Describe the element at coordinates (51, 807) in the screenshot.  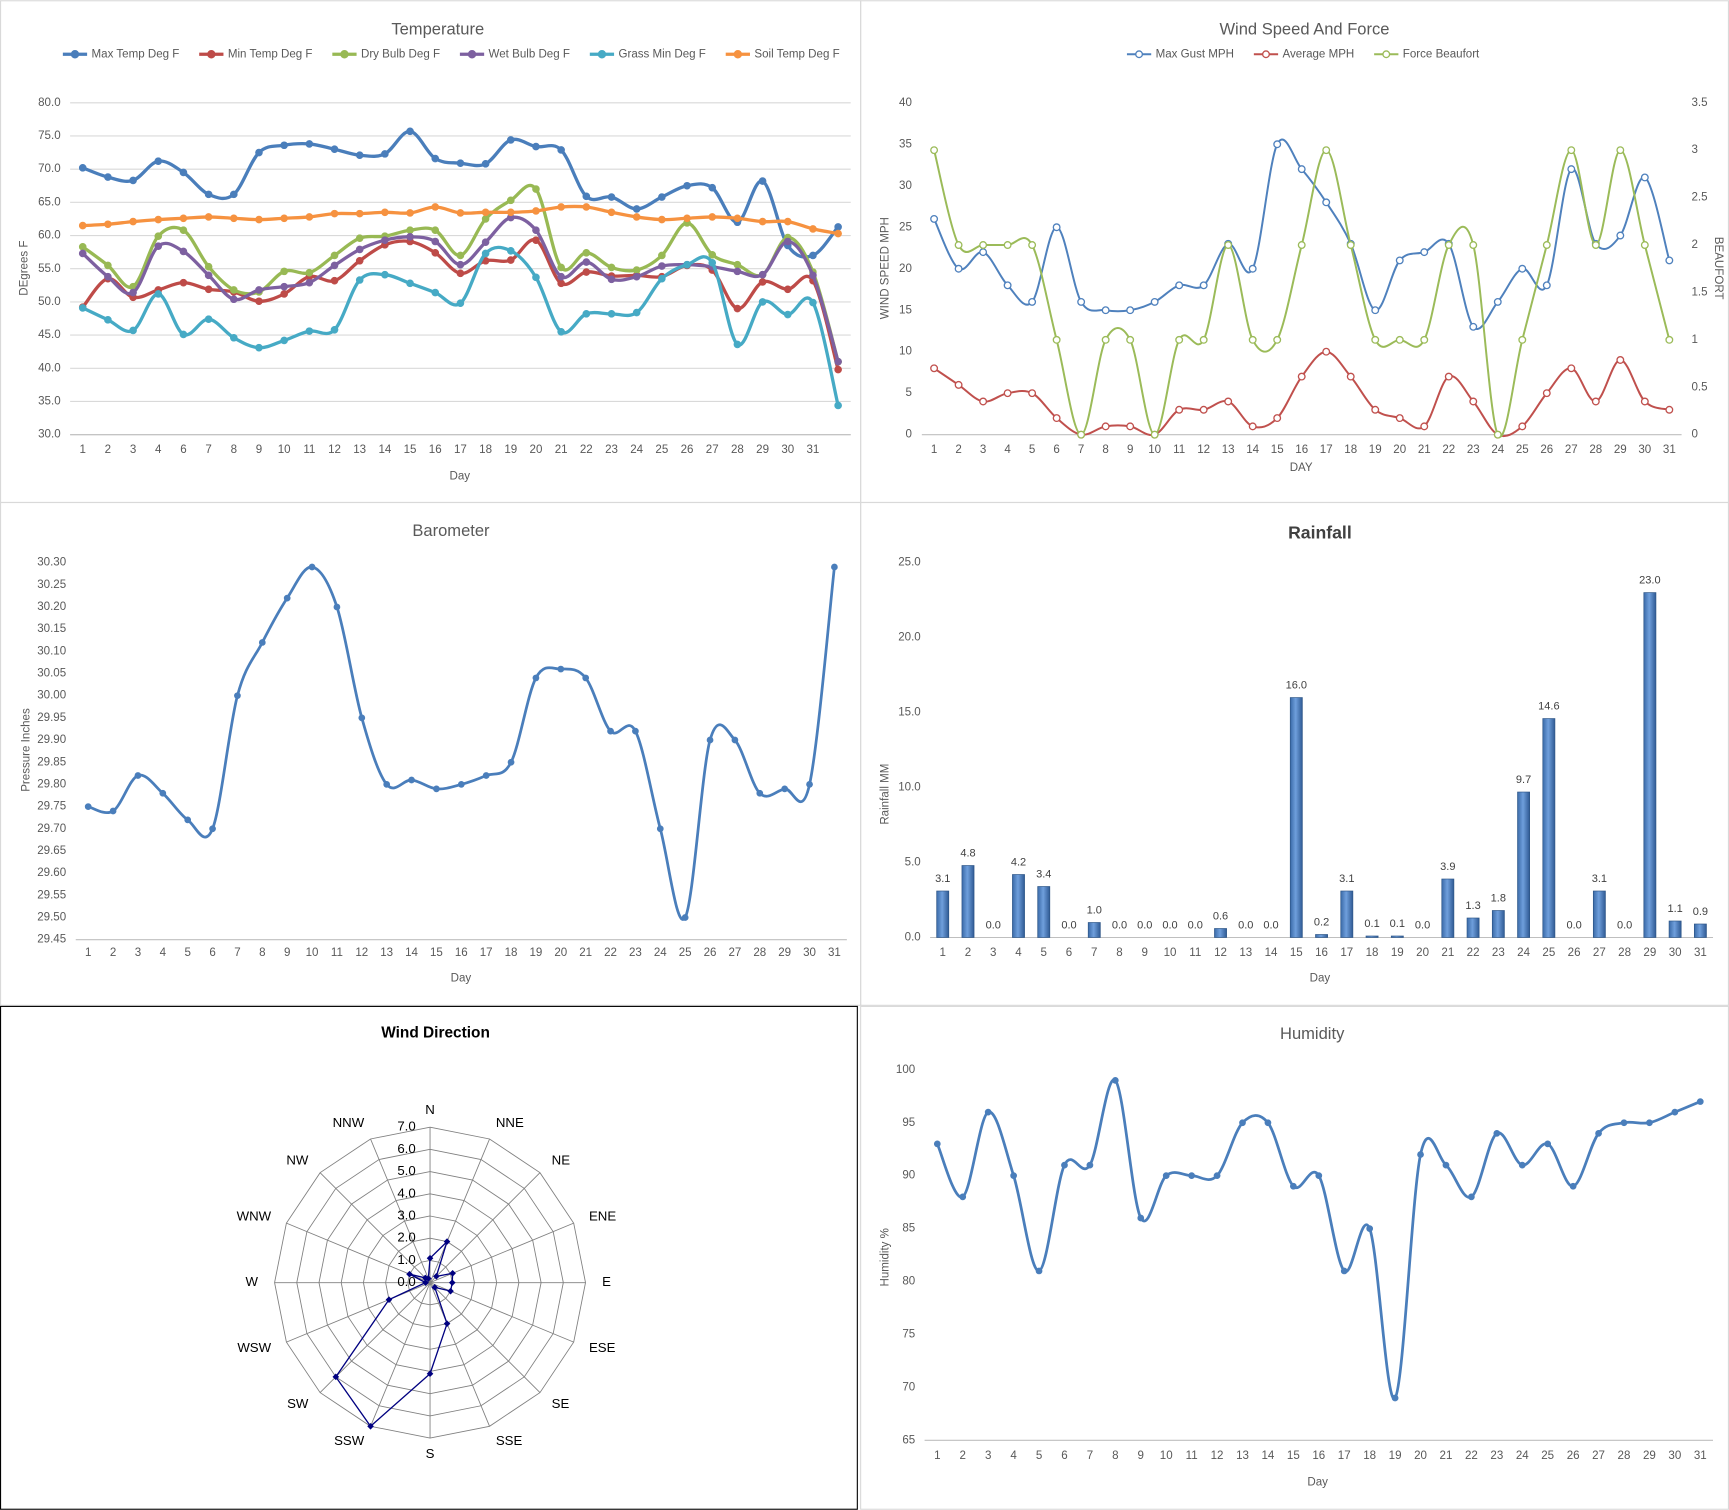
I see `y-tick-label: 29.75` at that location.